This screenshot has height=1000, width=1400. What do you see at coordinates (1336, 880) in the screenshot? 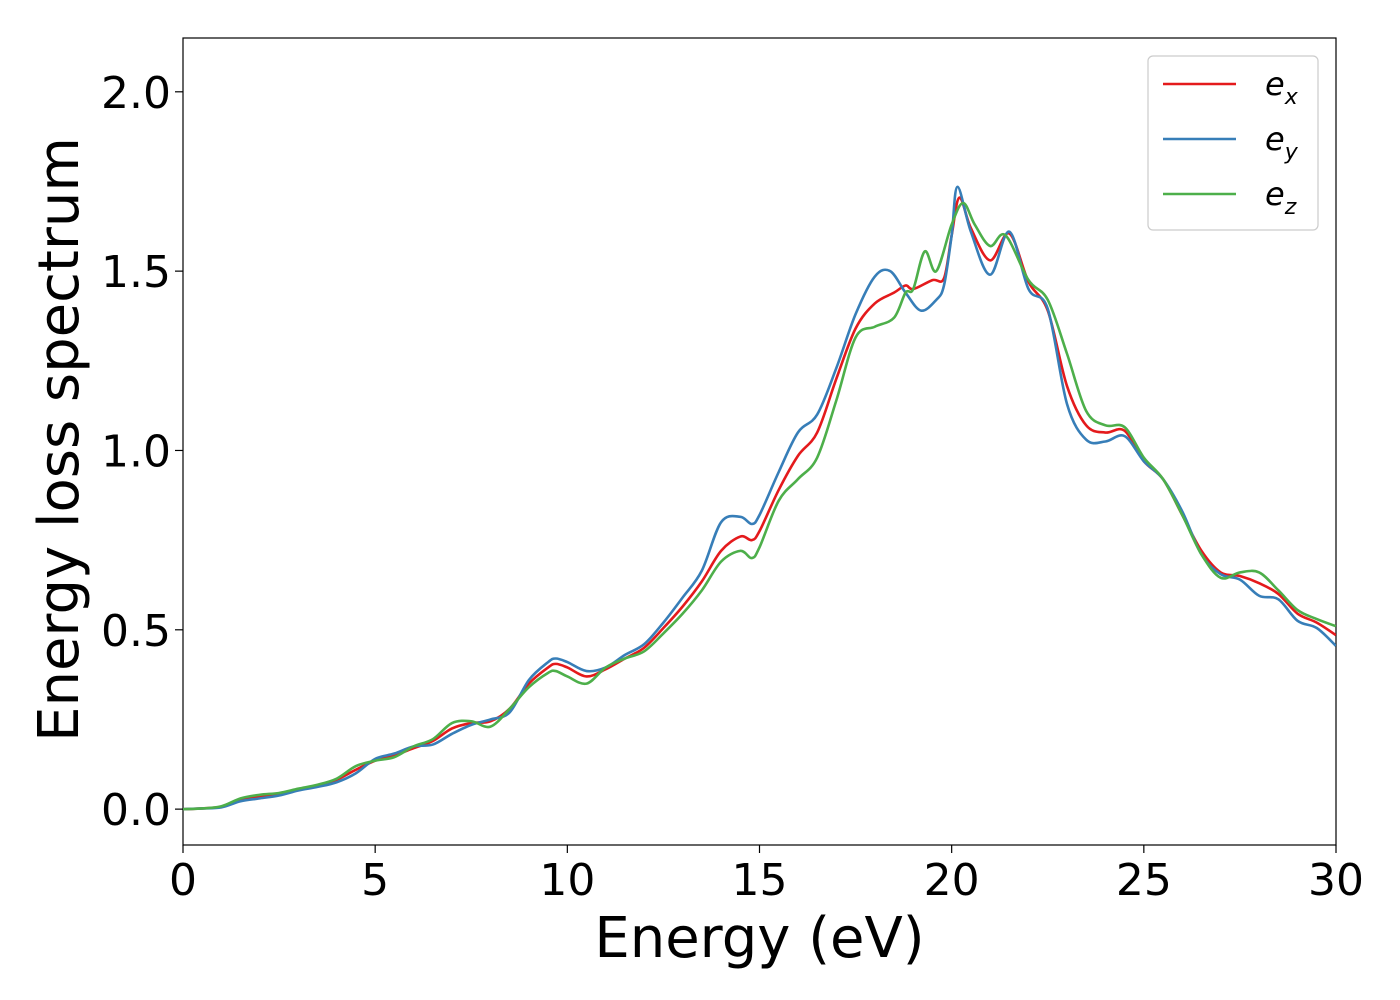
I see `x-tick-label: 30` at bounding box center [1336, 880].